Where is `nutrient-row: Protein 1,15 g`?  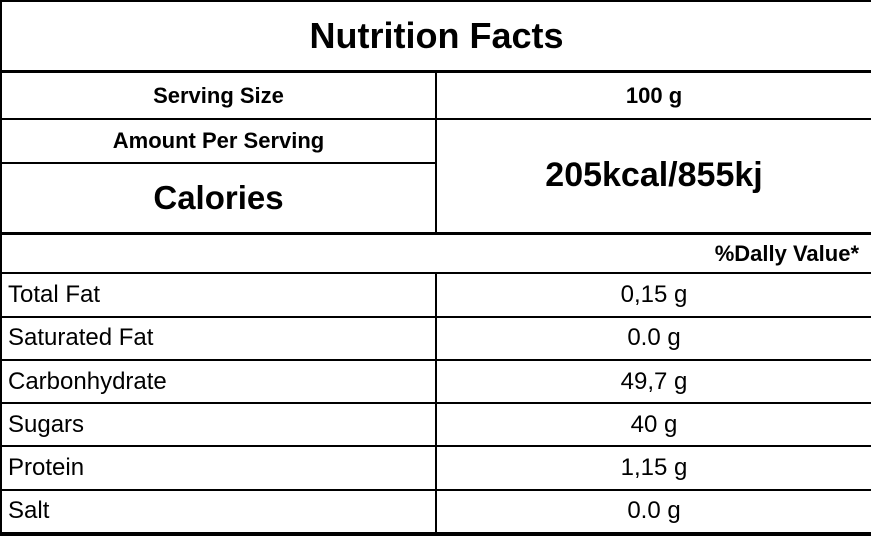 nutrient-row: Protein 1,15 g is located at coordinates (435, 468).